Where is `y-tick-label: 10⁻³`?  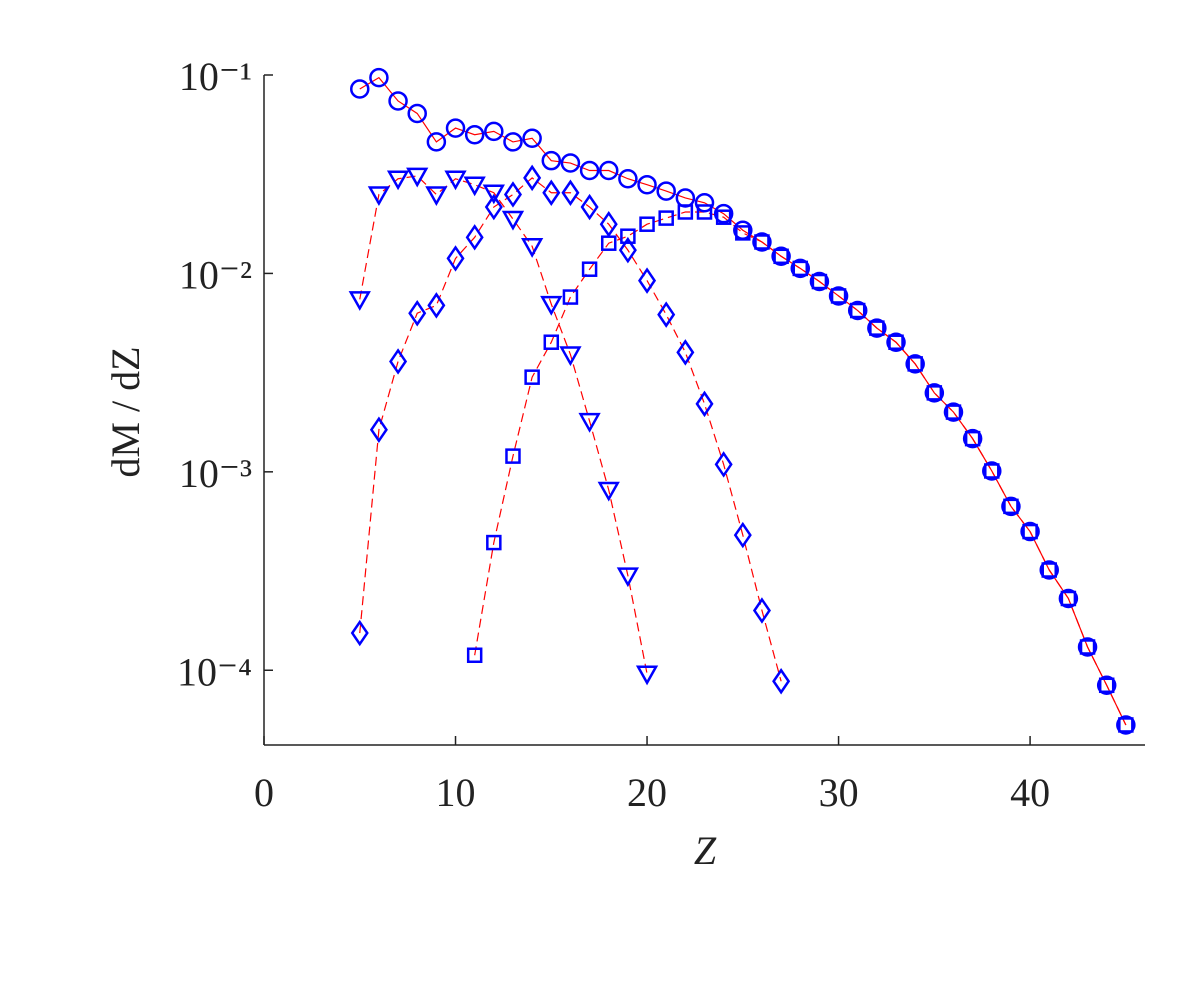
y-tick-label: 10⁻³ is located at coordinates (215, 473).